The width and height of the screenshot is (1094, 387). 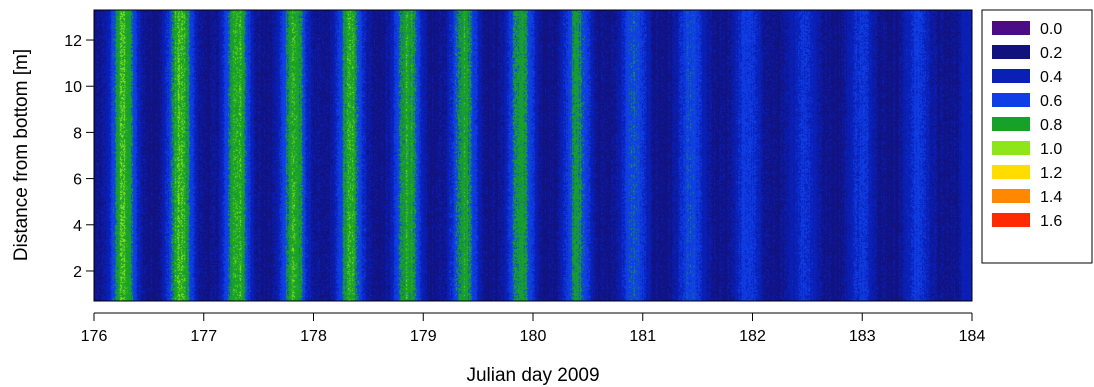 I want to click on y-tick-label: 6, so click(x=77, y=180).